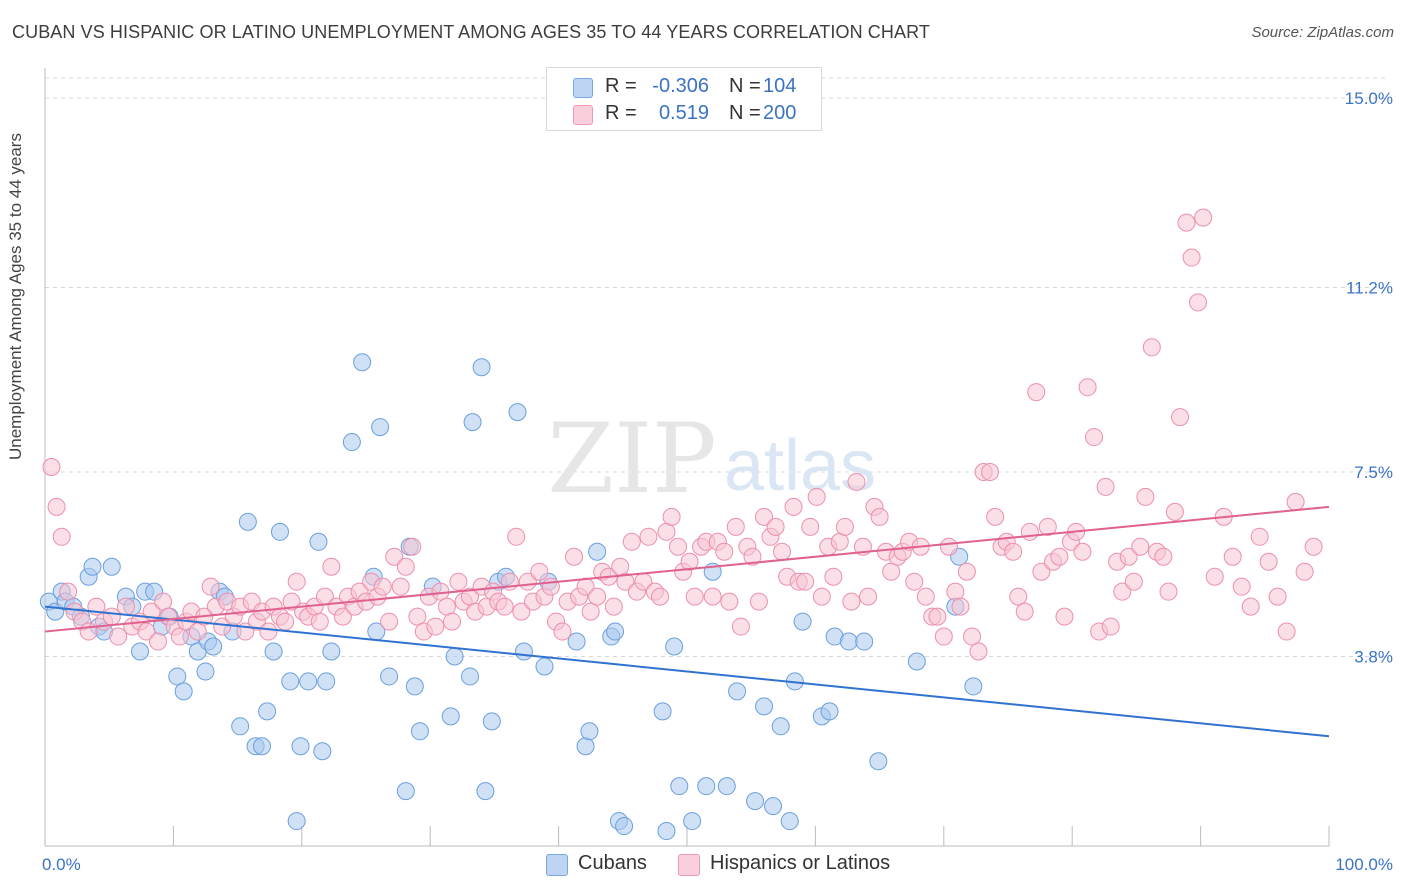 The height and width of the screenshot is (892, 1406). What do you see at coordinates (1322, 32) in the screenshot?
I see `source-label: Source: ZipAtlas.com` at bounding box center [1322, 32].